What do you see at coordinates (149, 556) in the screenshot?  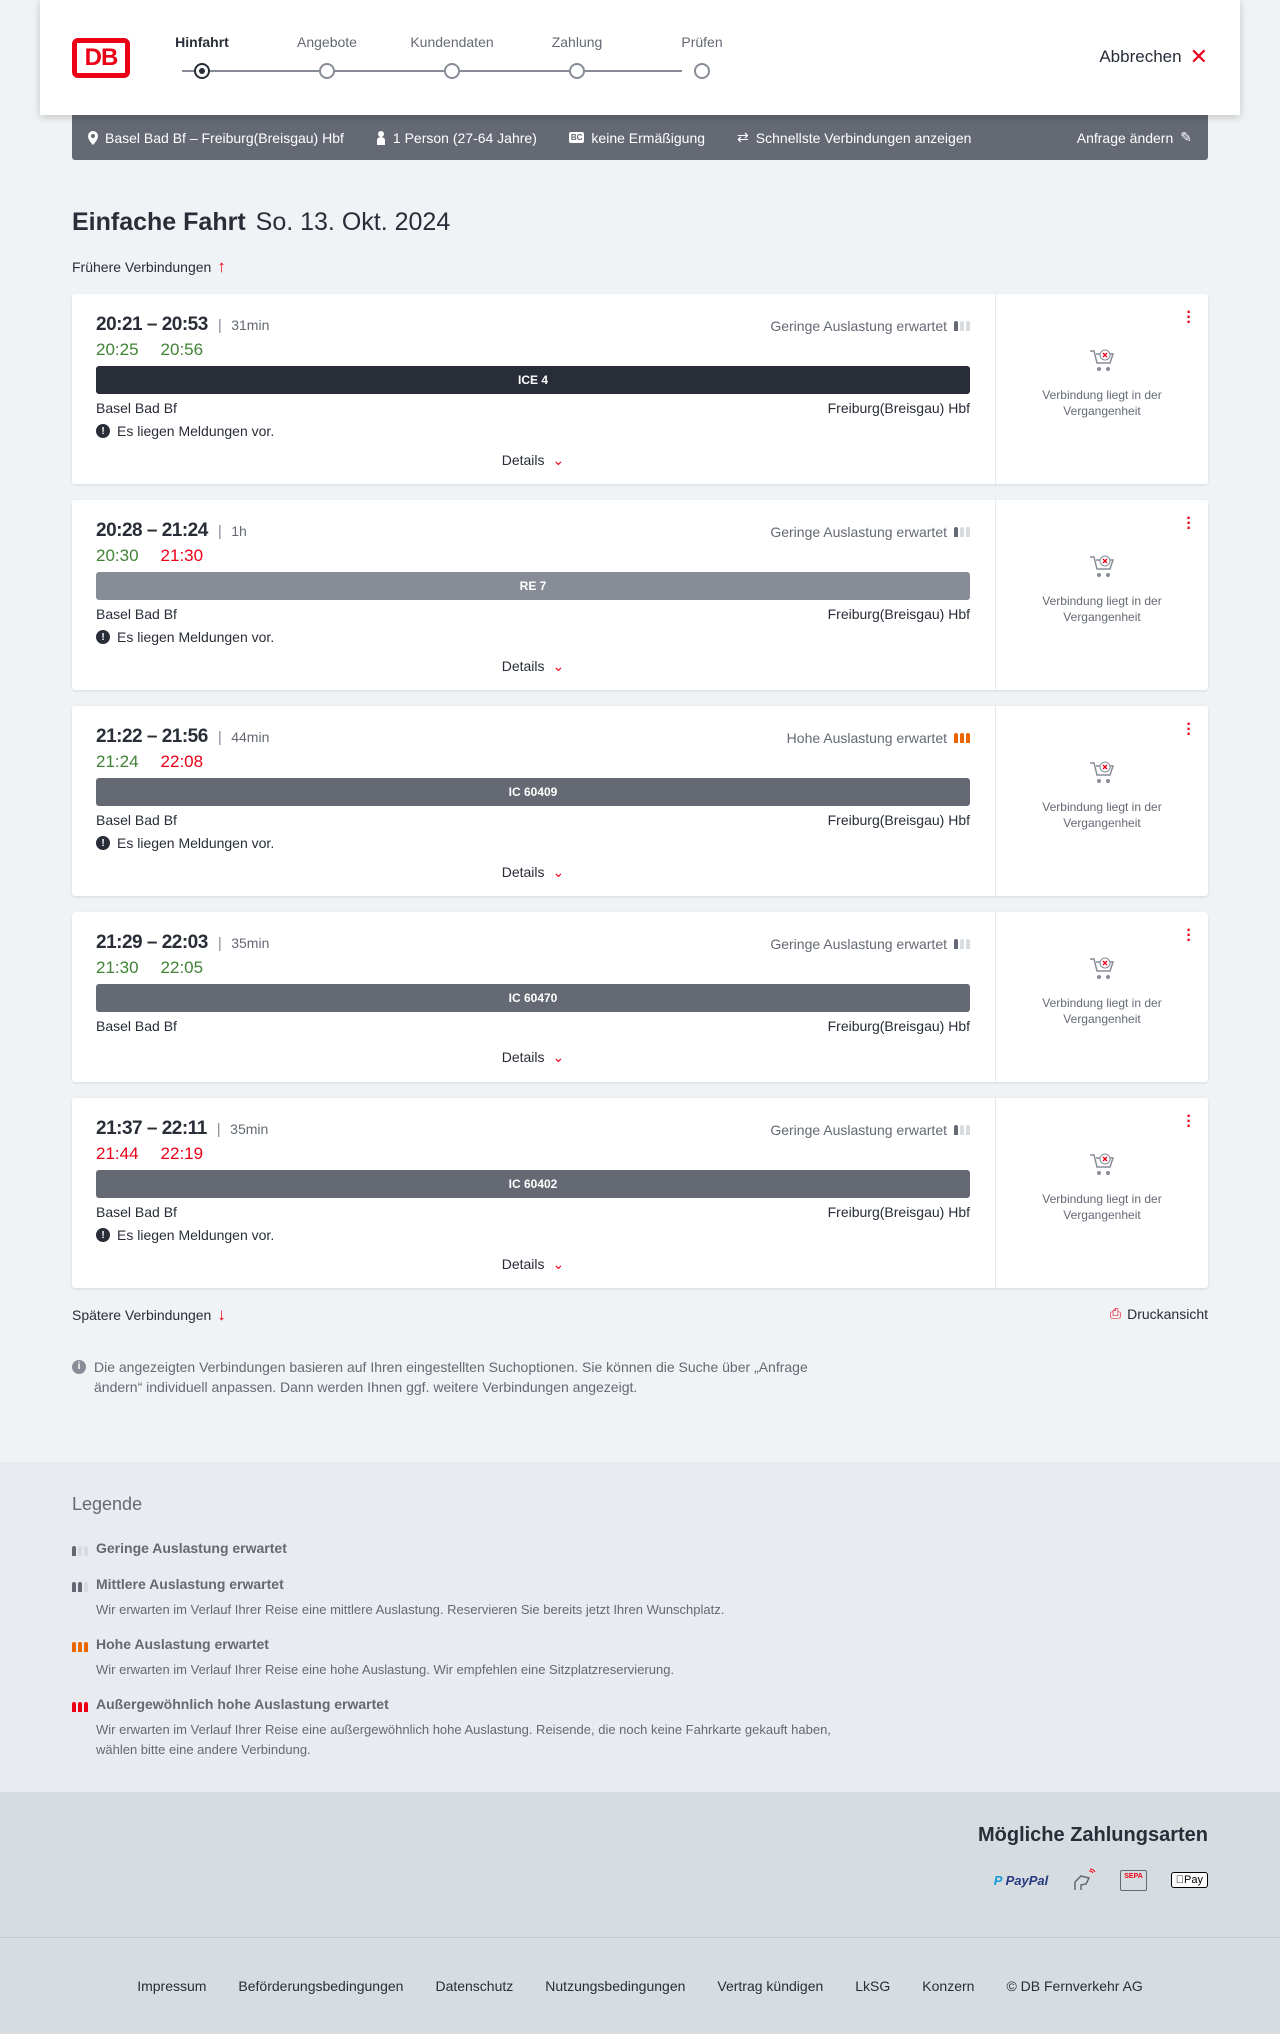 I see `realtime-times: 20:30 21:30` at bounding box center [149, 556].